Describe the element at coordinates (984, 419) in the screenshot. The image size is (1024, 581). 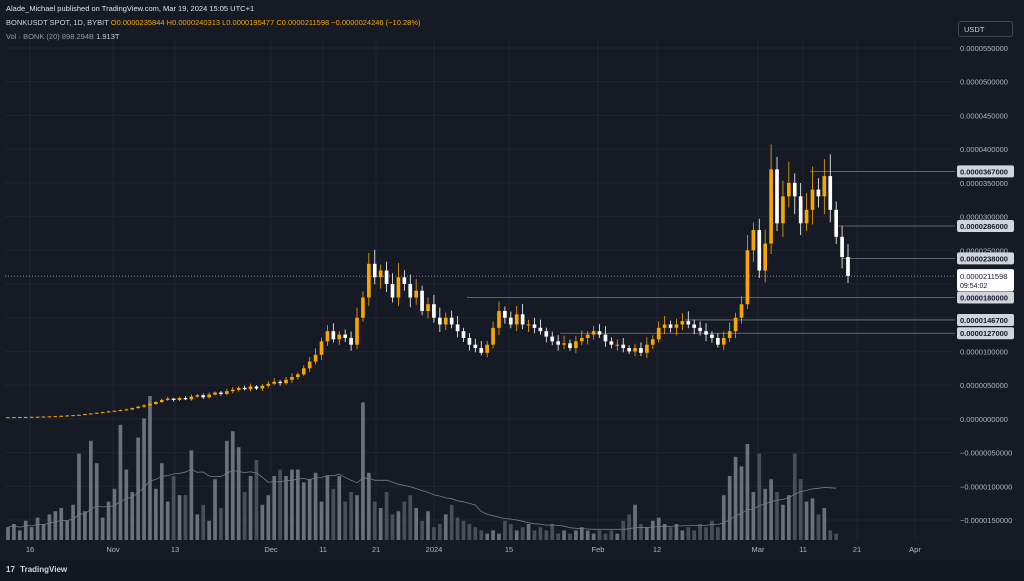
I see `y-tick-label: 0.0000000000` at that location.